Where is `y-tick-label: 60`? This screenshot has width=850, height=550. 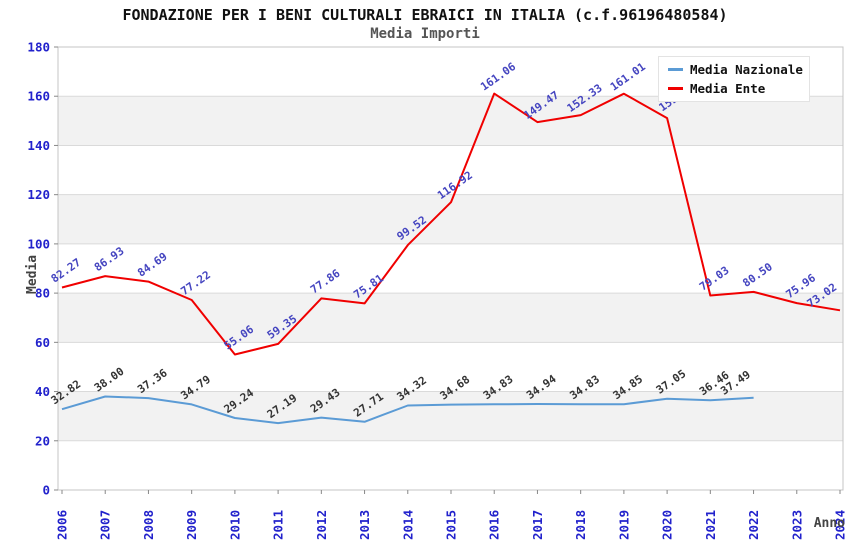 y-tick-label: 60 is located at coordinates (42, 342).